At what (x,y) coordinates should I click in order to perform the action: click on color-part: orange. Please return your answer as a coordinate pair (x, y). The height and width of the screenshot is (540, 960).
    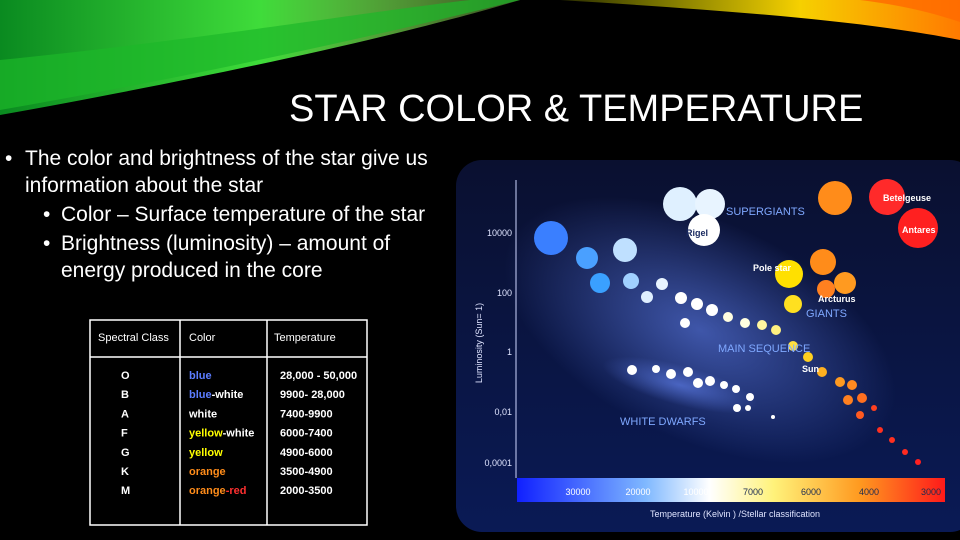
    Looking at the image, I should click on (207, 472).